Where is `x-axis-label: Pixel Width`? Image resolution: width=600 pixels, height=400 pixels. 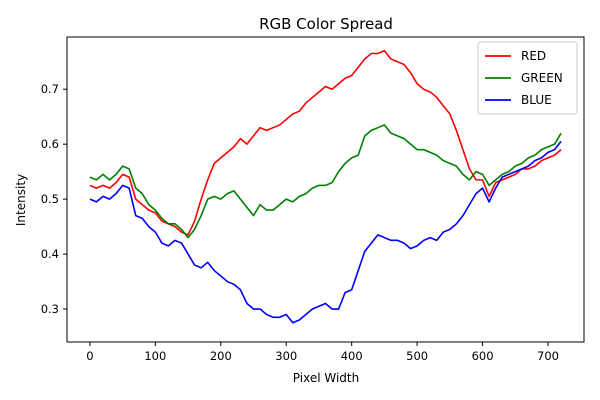
x-axis-label: Pixel Width is located at coordinates (326, 378).